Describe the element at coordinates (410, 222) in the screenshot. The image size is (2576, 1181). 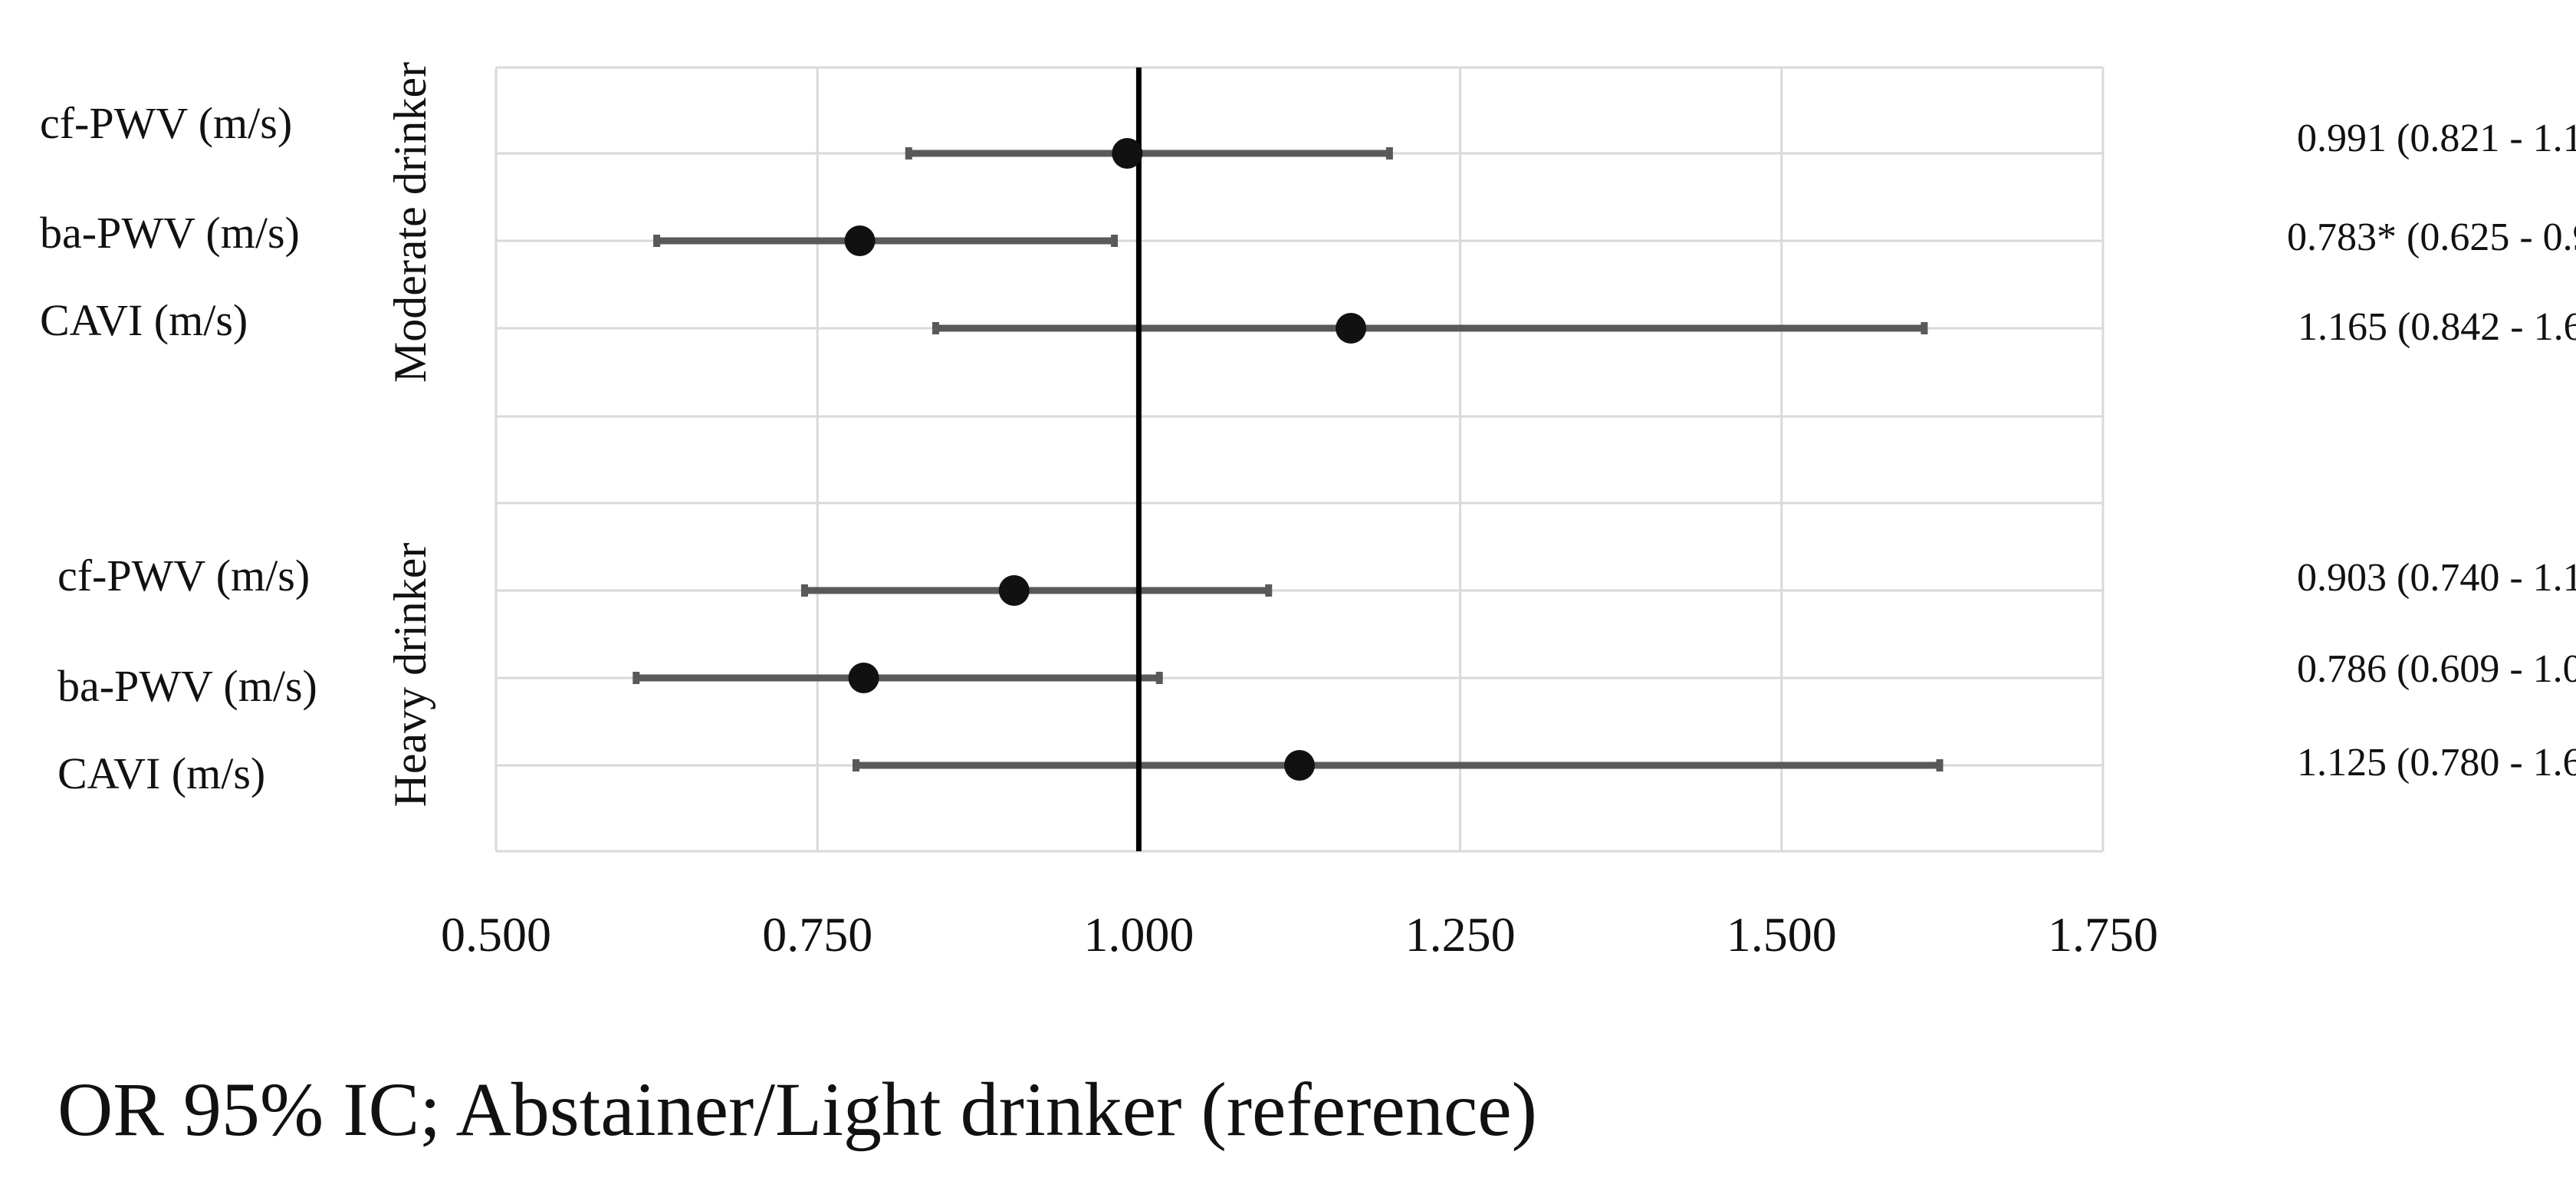
I see `group-label-0: Moderate drinker` at that location.